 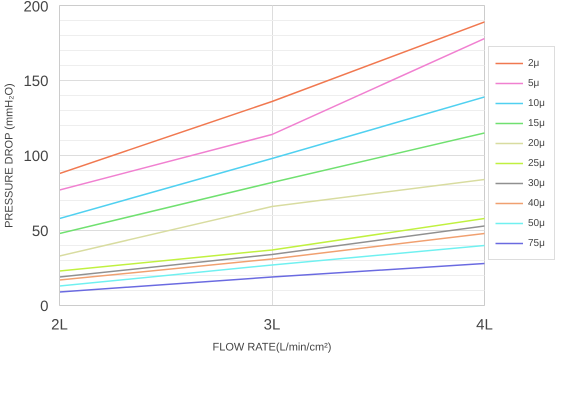 What do you see at coordinates (537, 123) in the screenshot?
I see `legend-label: 15μ` at bounding box center [537, 123].